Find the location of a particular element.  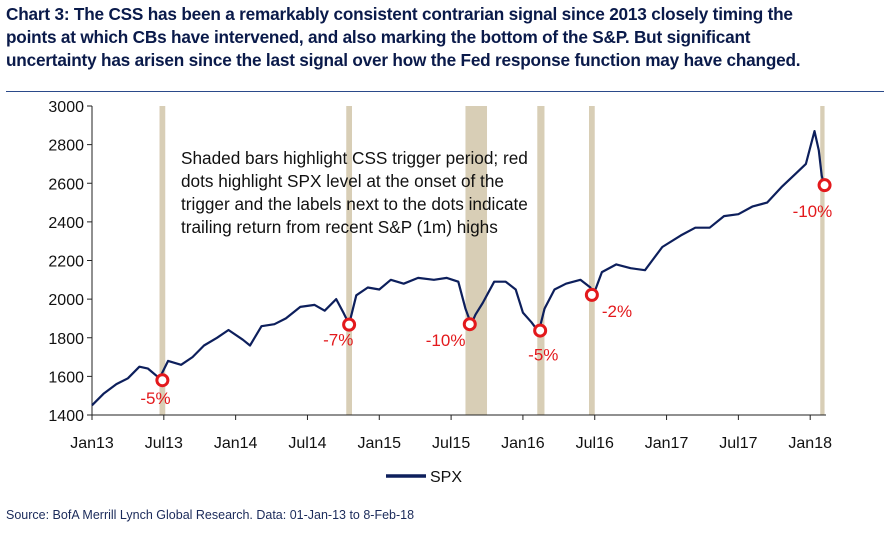

y-tick-label: 2800 is located at coordinates (66, 146).